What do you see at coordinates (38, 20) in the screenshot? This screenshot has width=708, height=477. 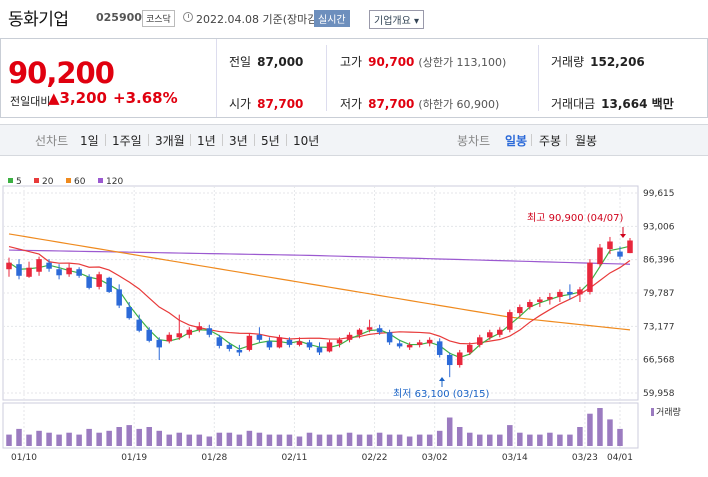 I see `company-name: 동화기업` at bounding box center [38, 20].